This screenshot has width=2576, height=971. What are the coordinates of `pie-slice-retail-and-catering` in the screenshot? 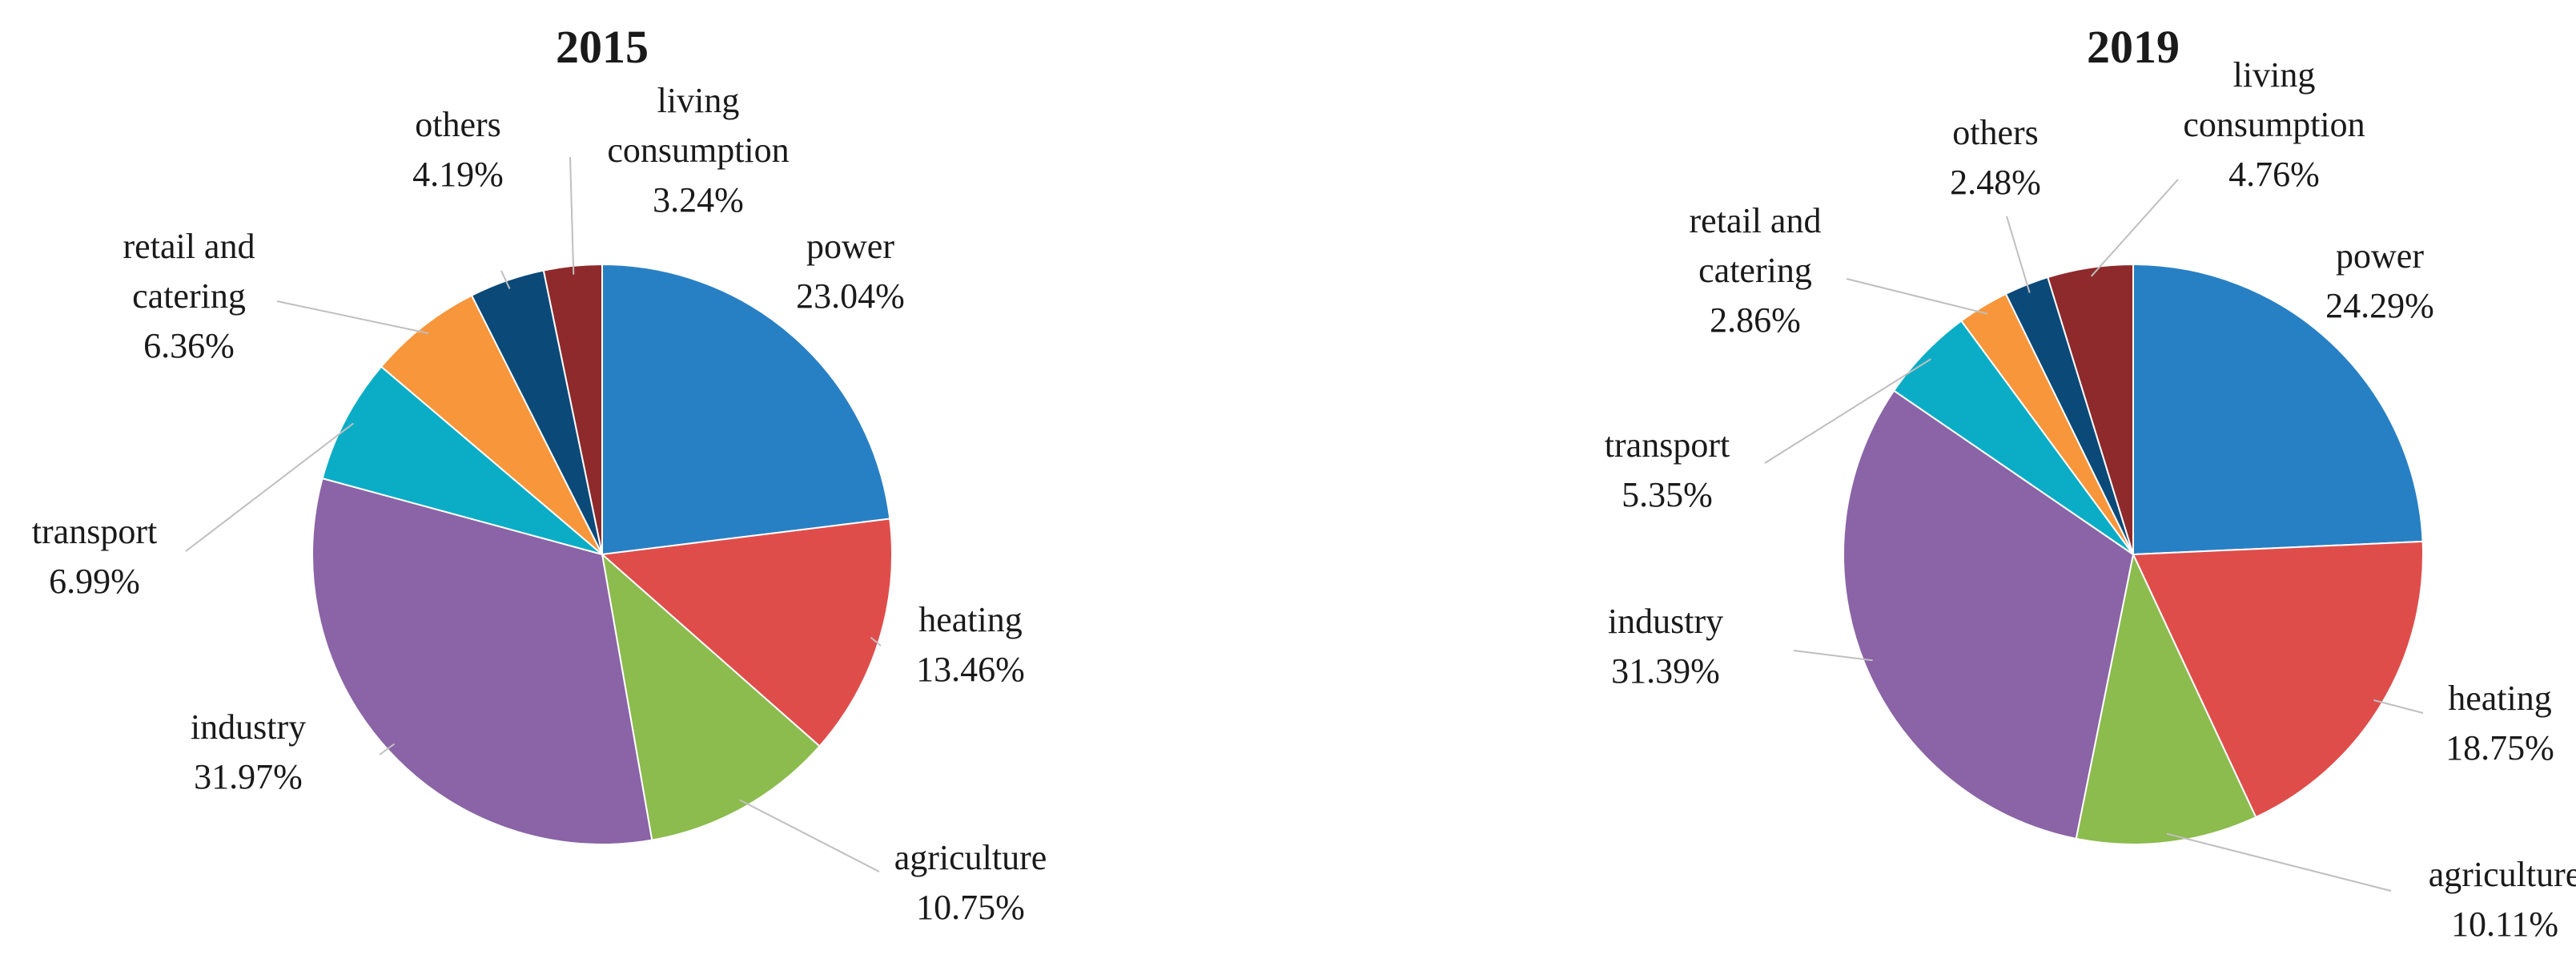 It's located at (491, 424).